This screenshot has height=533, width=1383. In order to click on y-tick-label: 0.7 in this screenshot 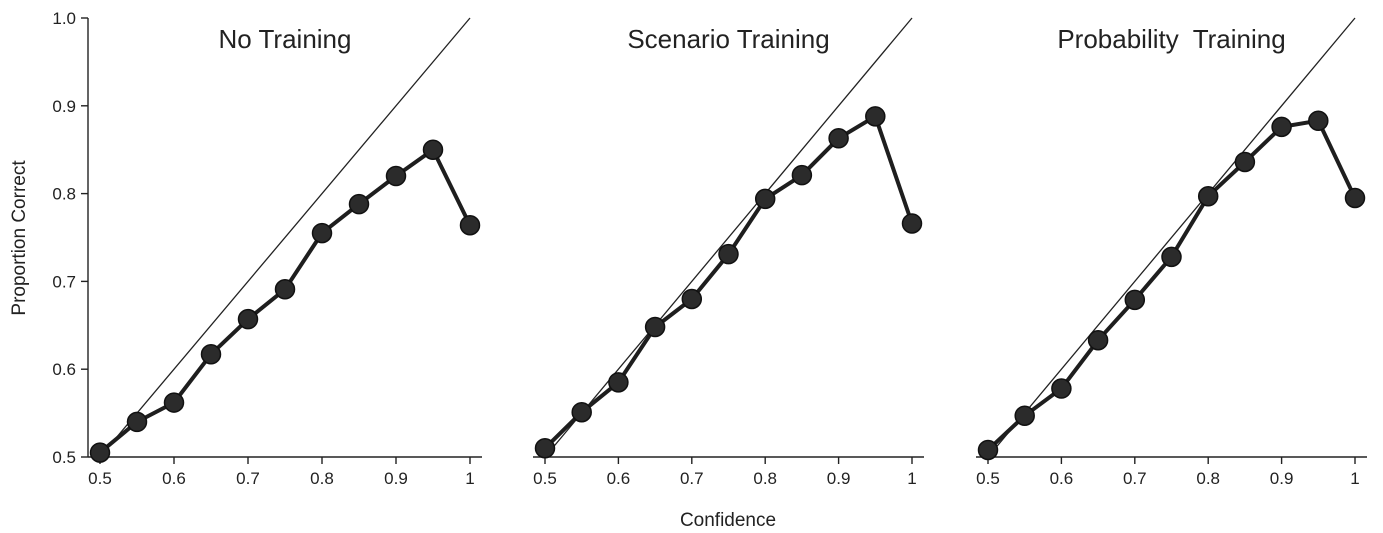, I will do `click(64, 281)`.